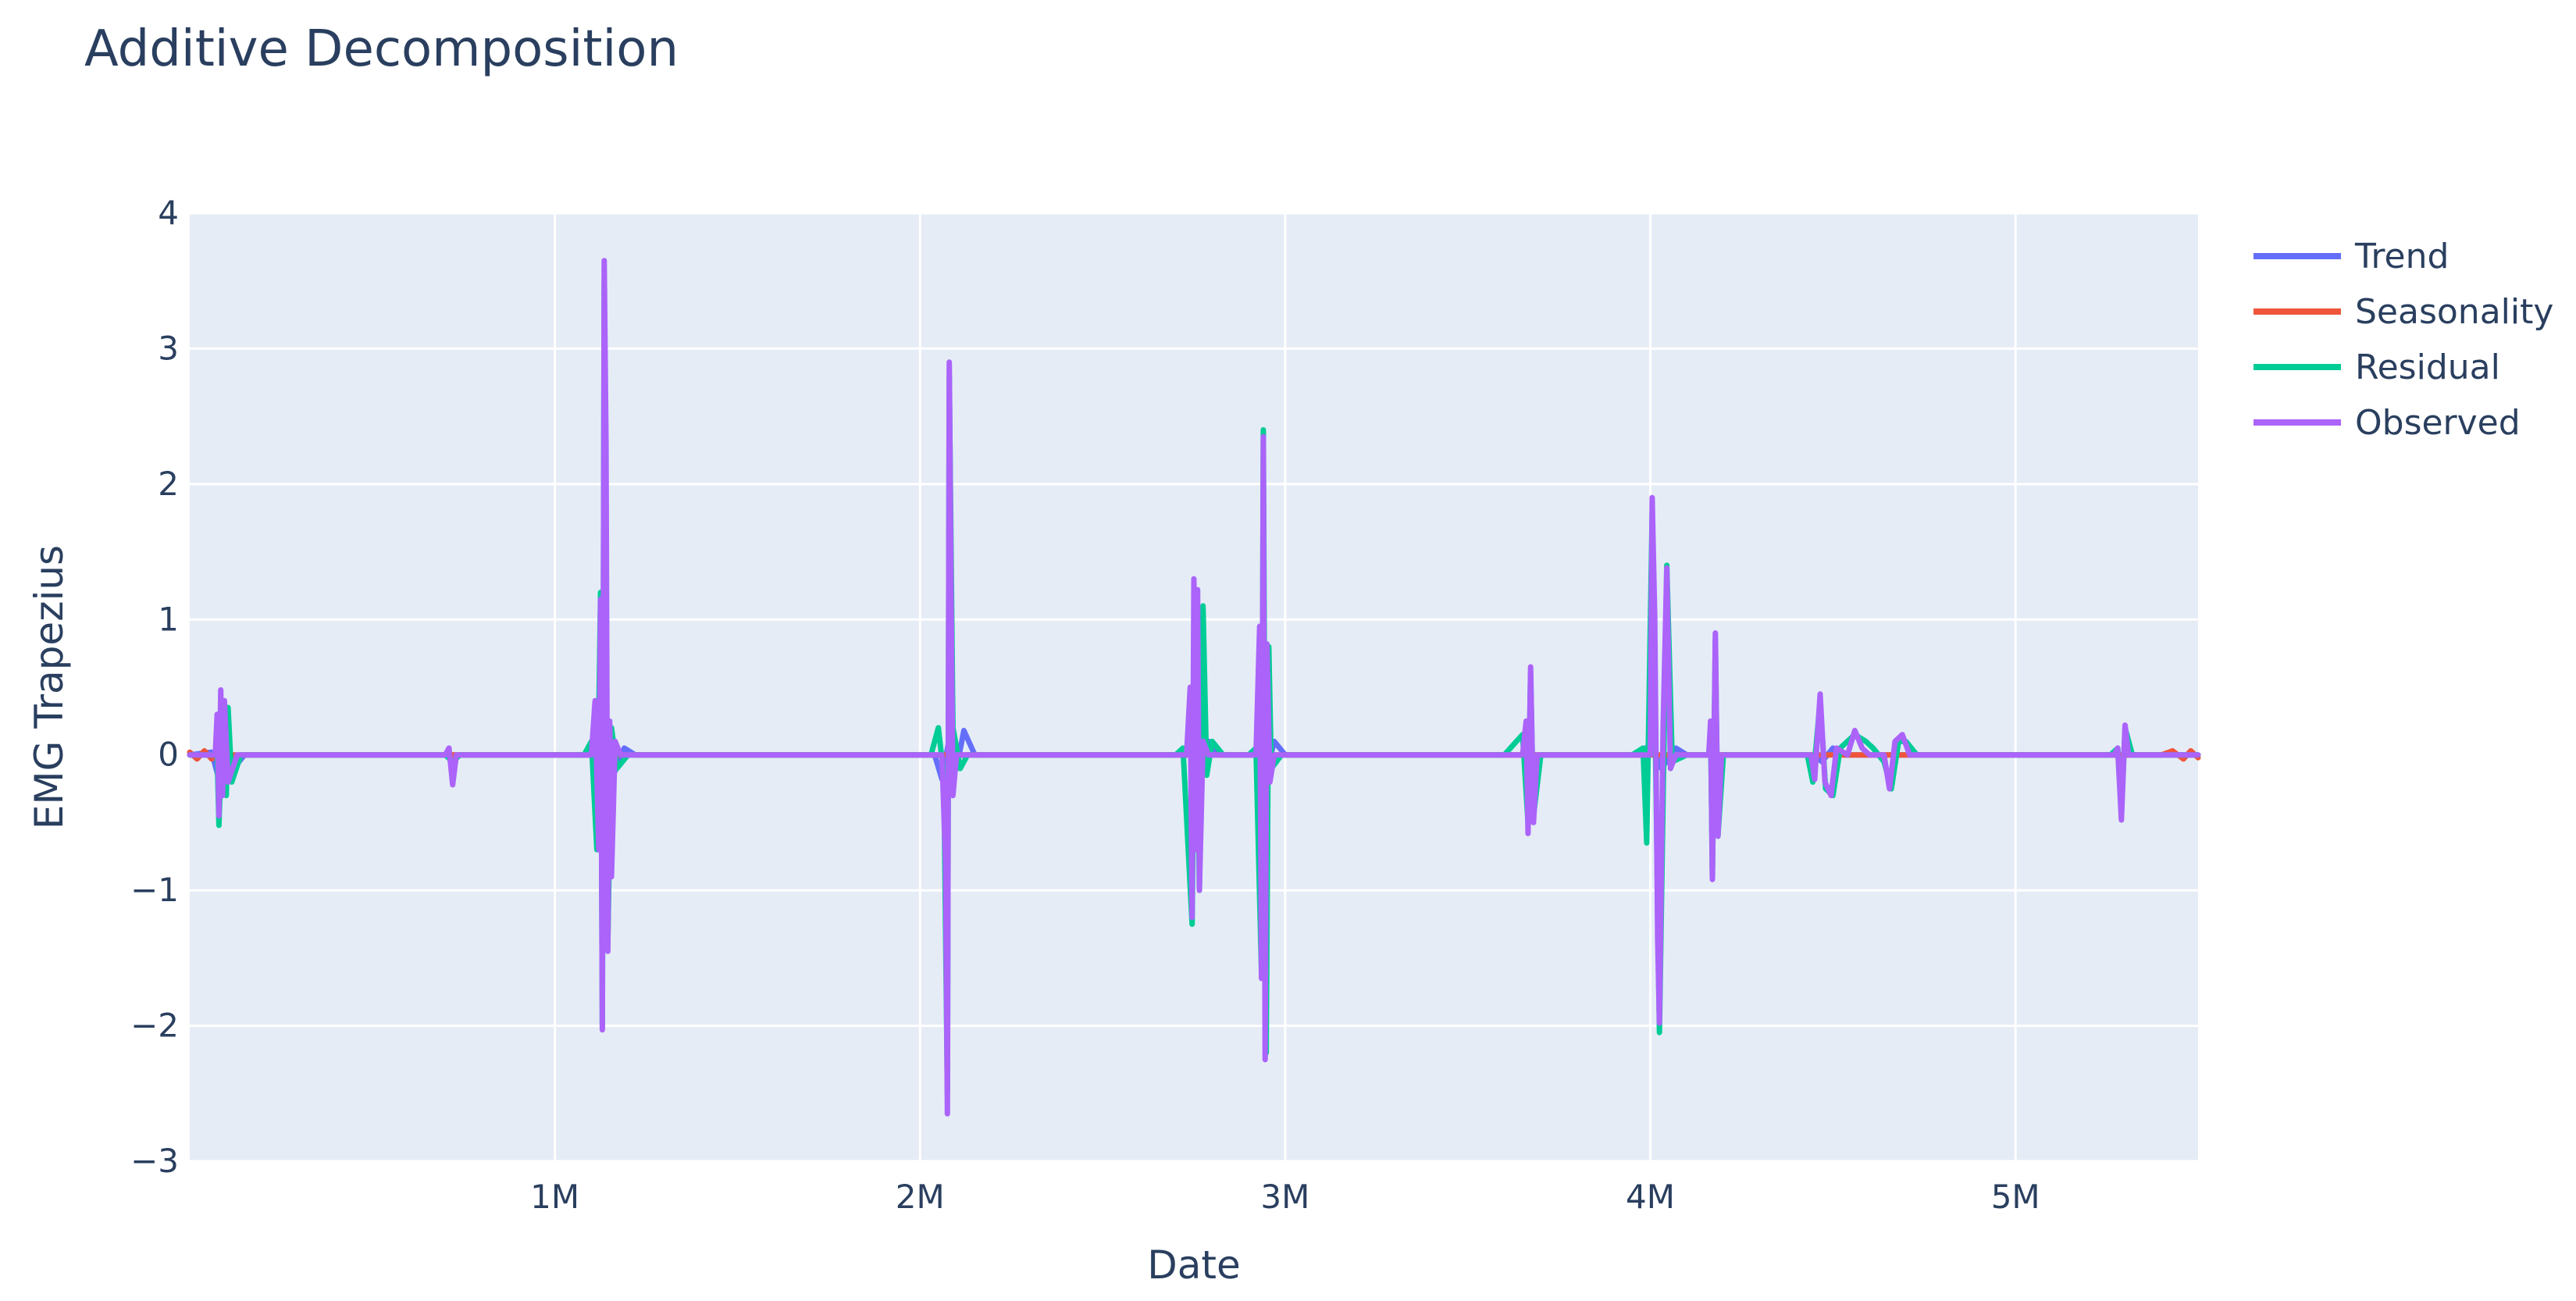 The height and width of the screenshot is (1301, 2576). I want to click on legend: Trend Seasonality Residual Observed, so click(2403, 340).